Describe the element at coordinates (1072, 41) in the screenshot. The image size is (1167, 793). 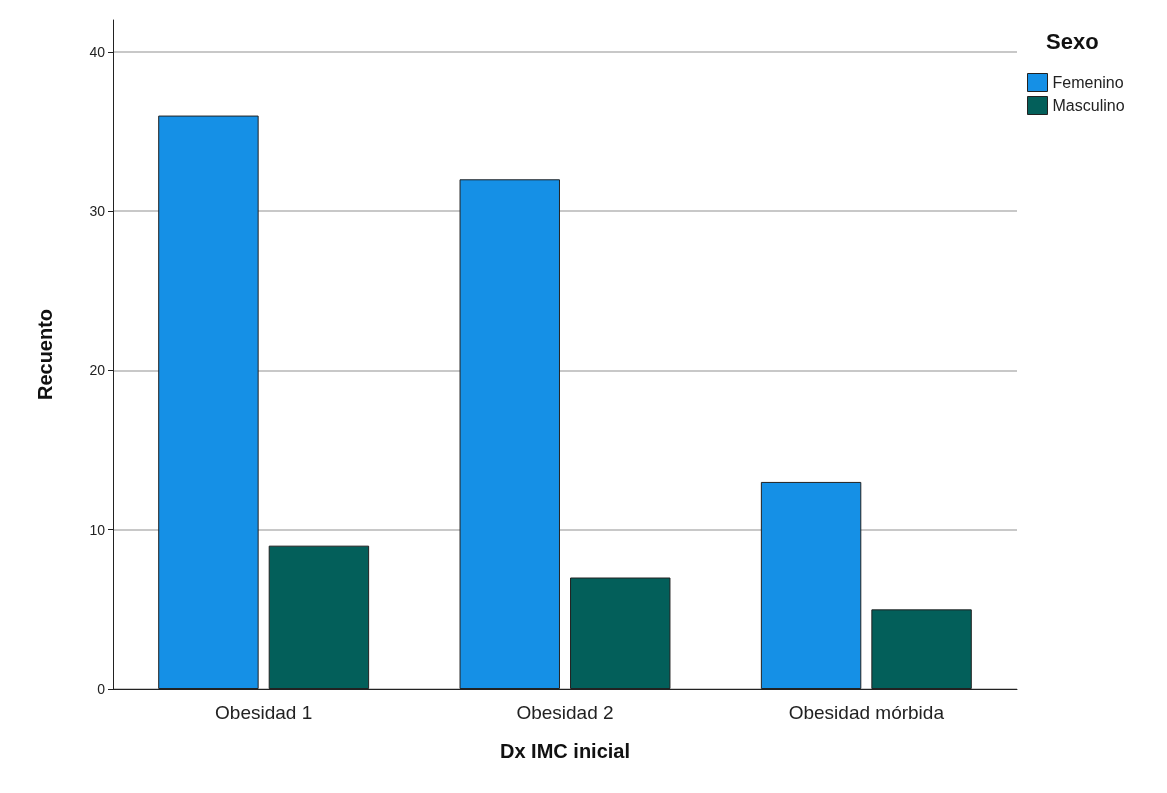
I see `legend-title: Sexo` at that location.